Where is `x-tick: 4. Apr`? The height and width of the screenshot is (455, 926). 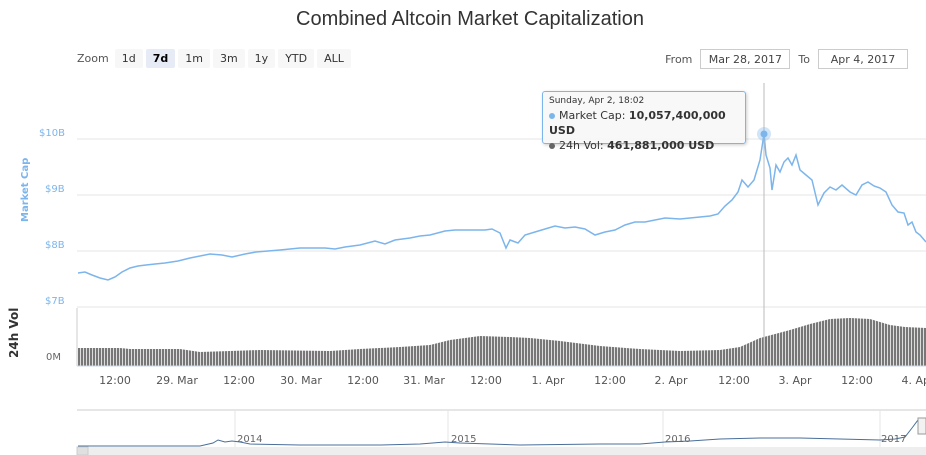
x-tick: 4. Apr is located at coordinates (913, 380).